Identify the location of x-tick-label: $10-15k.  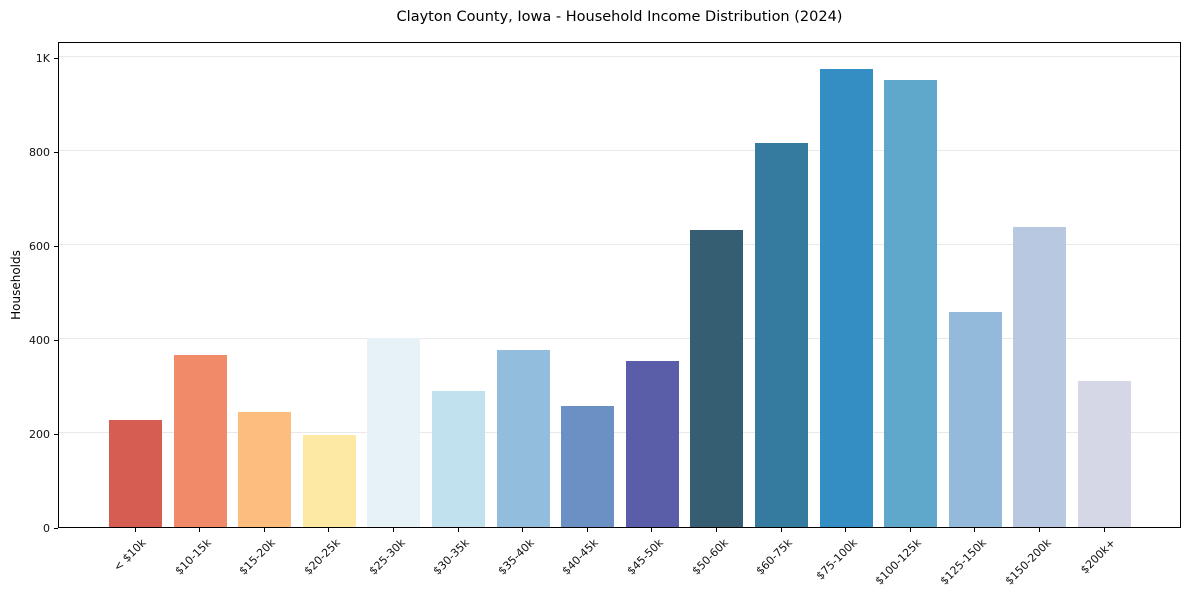
(193, 557).